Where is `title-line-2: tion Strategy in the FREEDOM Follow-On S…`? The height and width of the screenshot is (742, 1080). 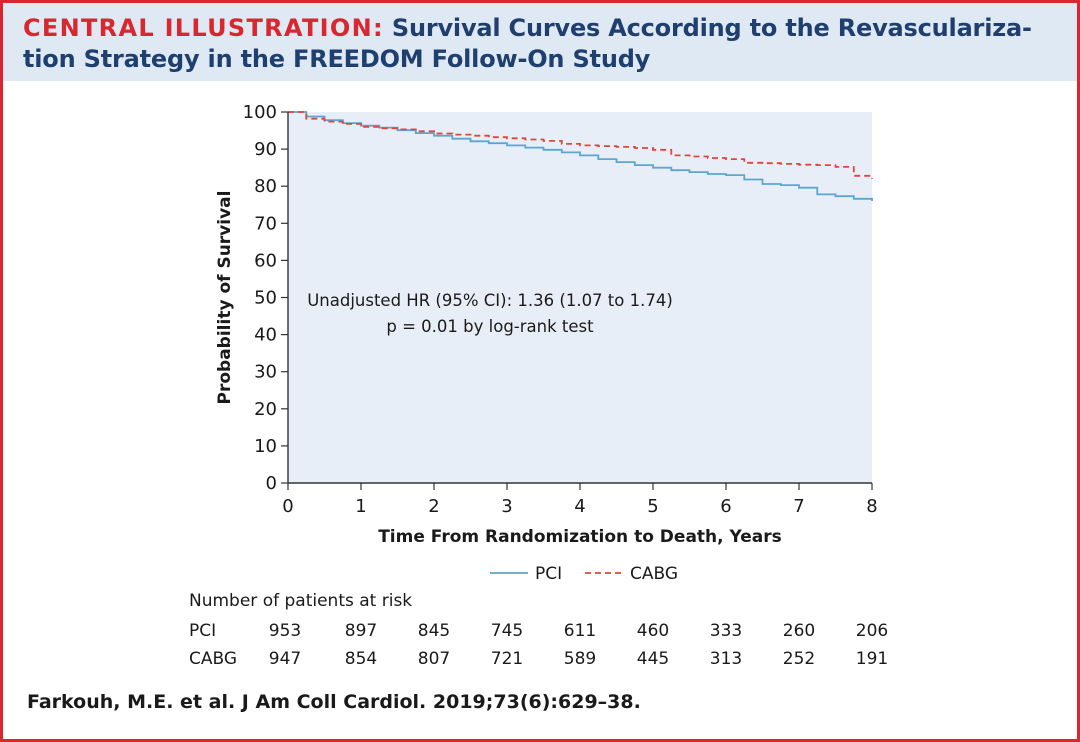 title-line-2: tion Strategy in the FREEDOM Follow-On S… is located at coordinates (337, 59).